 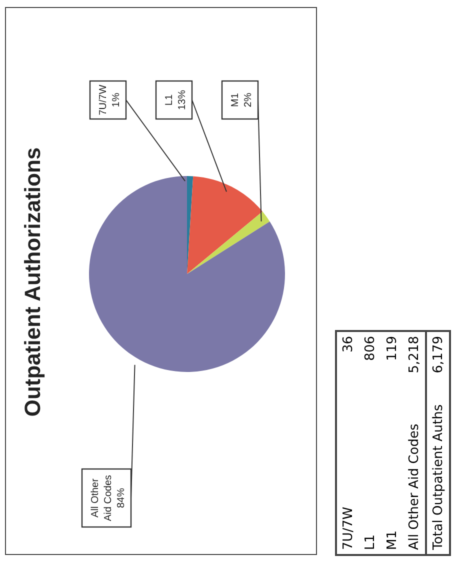 What do you see at coordinates (392, 540) in the screenshot?
I see `category-label: M1` at bounding box center [392, 540].